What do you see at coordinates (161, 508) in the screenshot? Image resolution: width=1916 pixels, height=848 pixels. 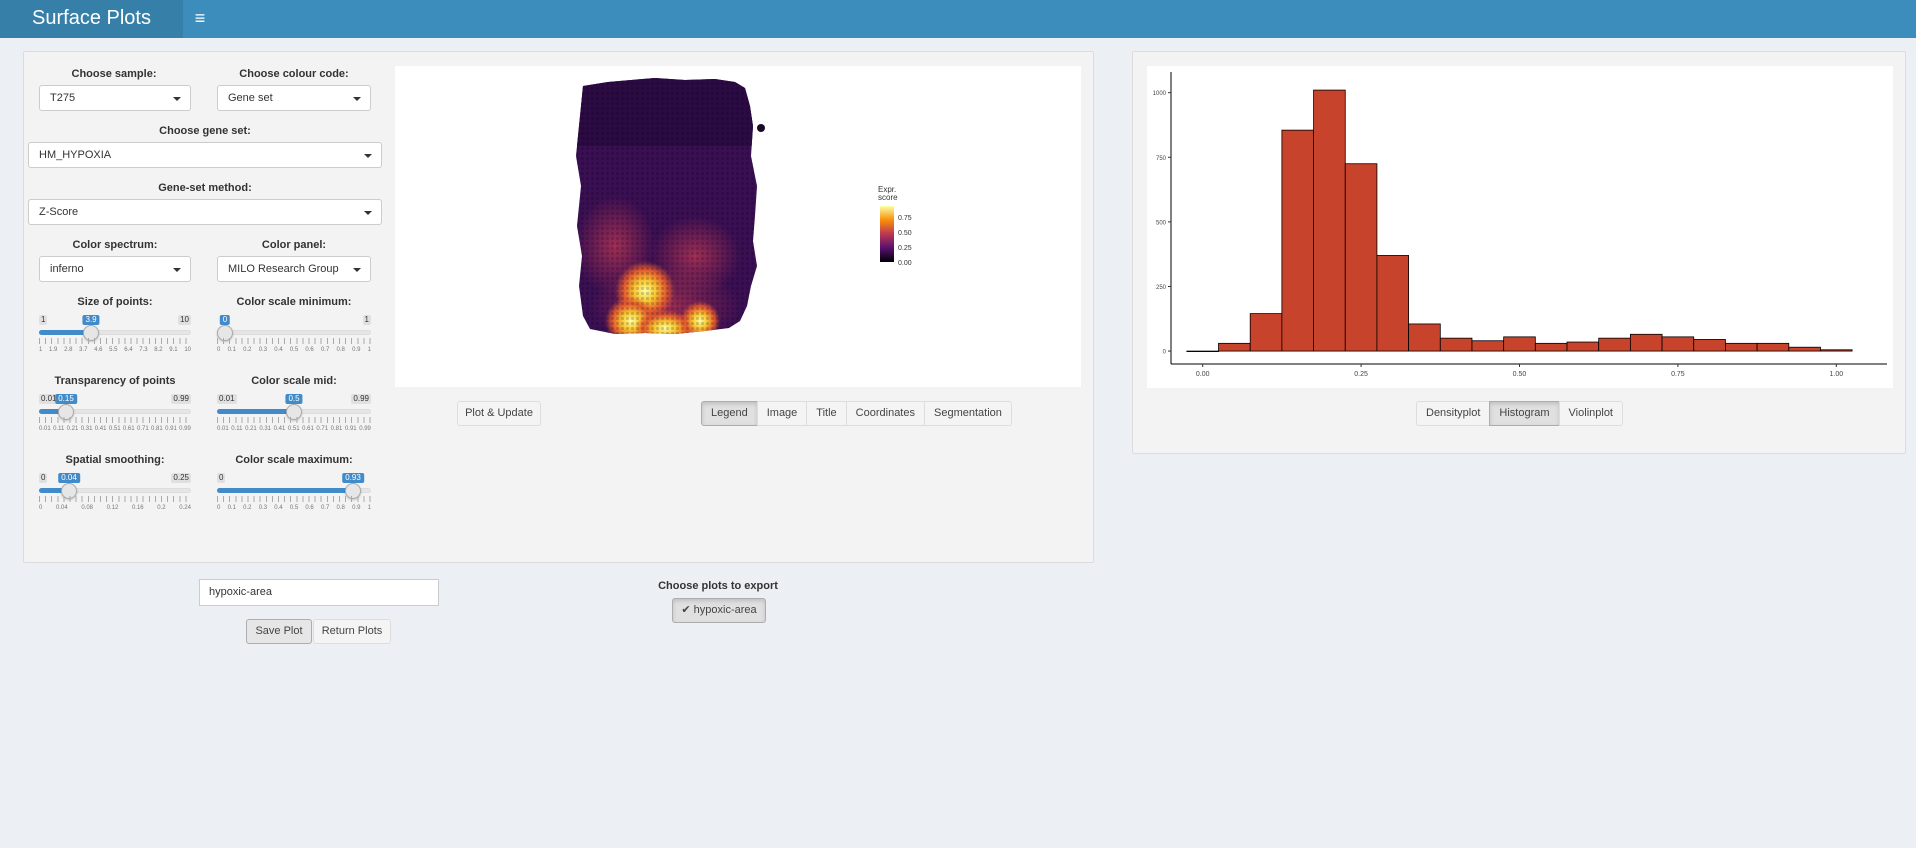 I see `slider-tick-label: 0.2` at bounding box center [161, 508].